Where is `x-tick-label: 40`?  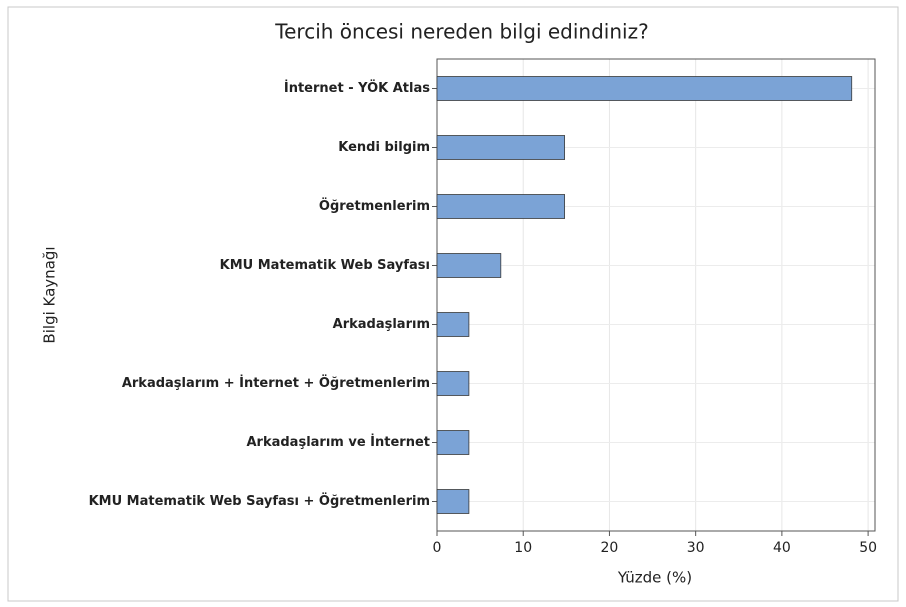
x-tick-label: 40 is located at coordinates (782, 548).